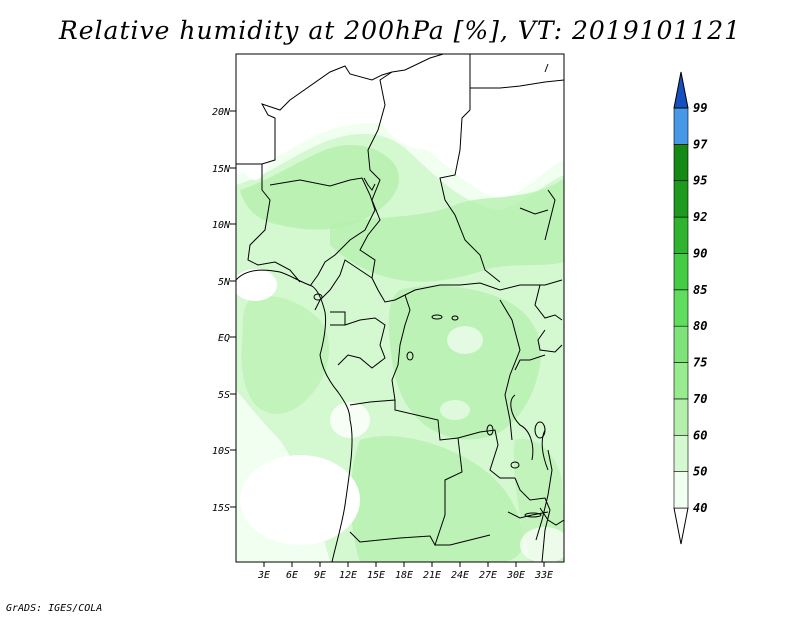 This screenshot has width=800, height=618. I want to click on lat-label-10n: 10N, so click(221, 225).